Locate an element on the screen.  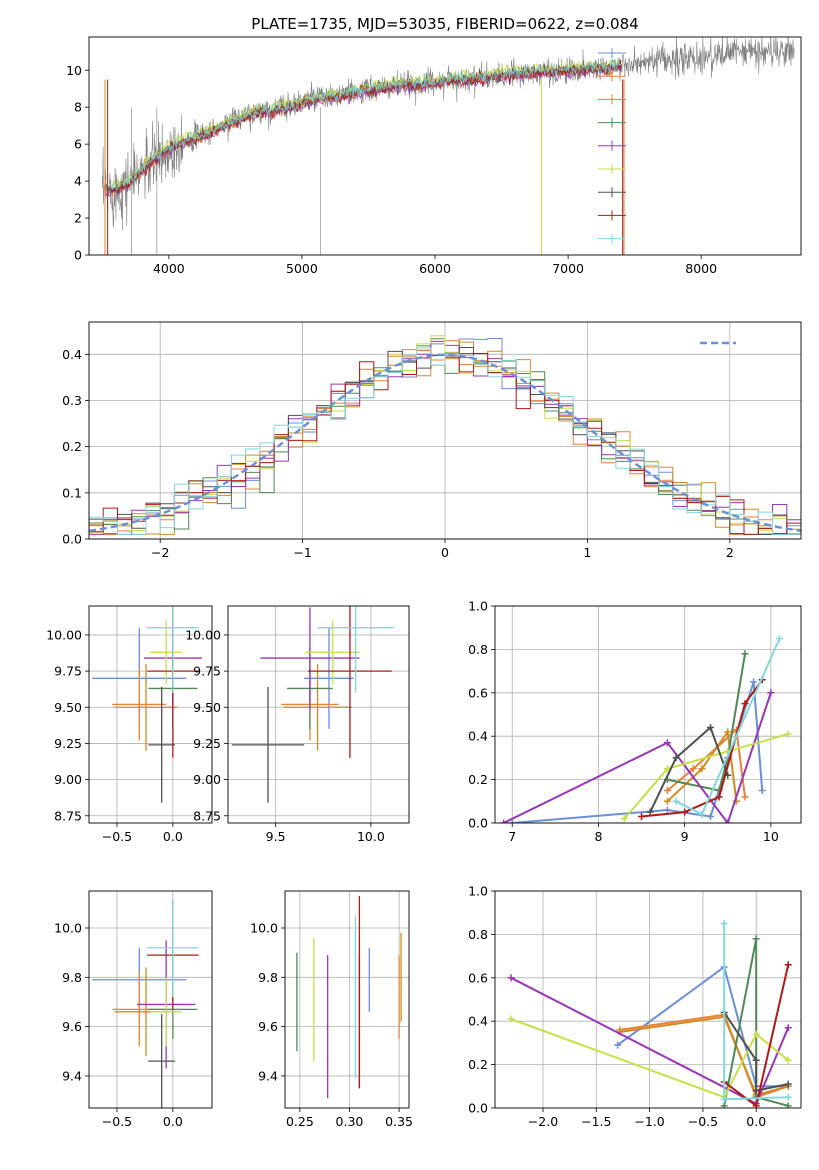
x-tick-label: −2 is located at coordinates (160, 552).